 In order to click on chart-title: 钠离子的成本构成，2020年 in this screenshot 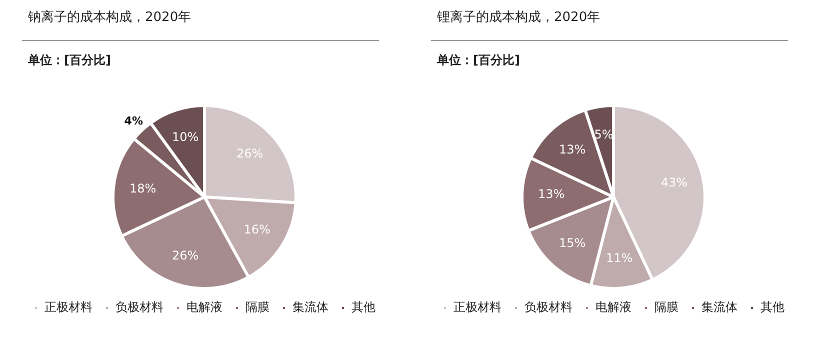, I will do `click(110, 17)`.